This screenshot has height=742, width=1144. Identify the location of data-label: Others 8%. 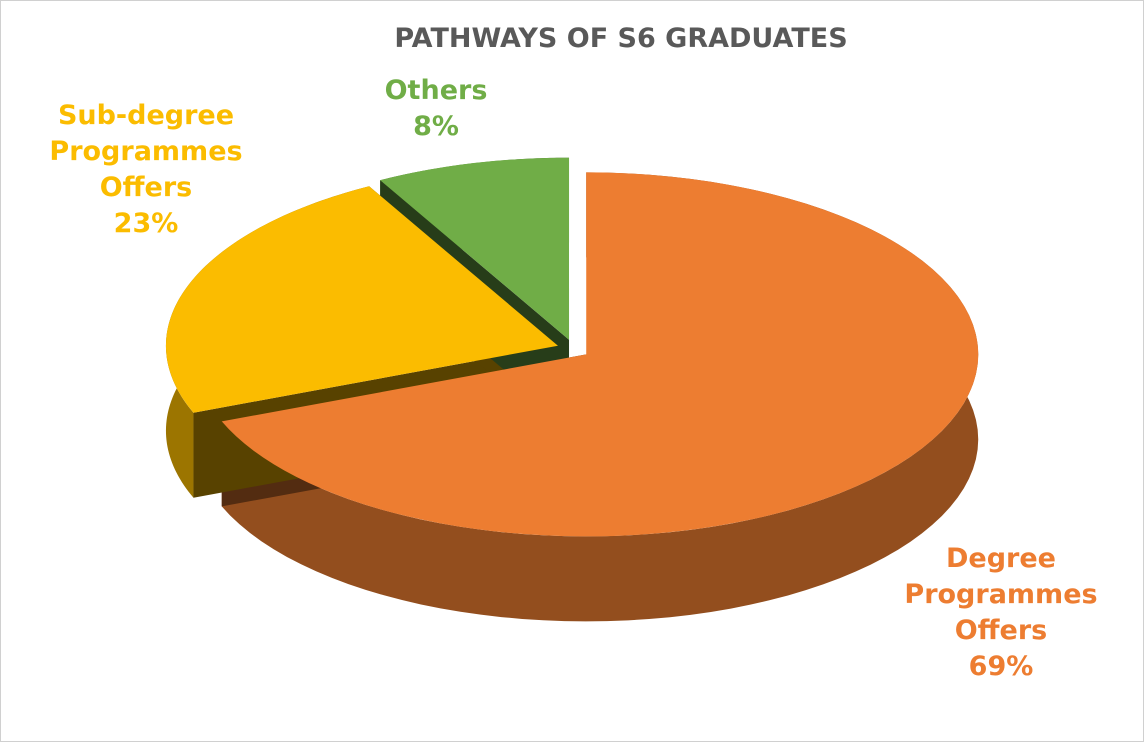
(436, 109).